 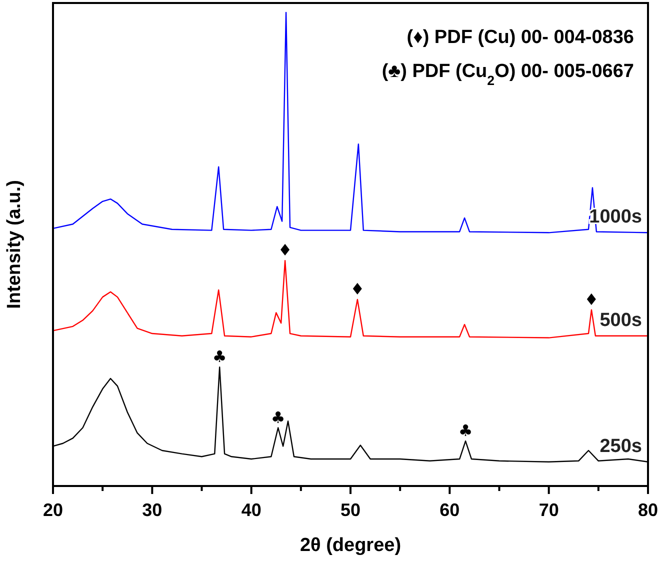 What do you see at coordinates (508, 74) in the screenshot?
I see `annotation: (♣) PDF (Cu$_{2}$O) 00- 005-0667` at bounding box center [508, 74].